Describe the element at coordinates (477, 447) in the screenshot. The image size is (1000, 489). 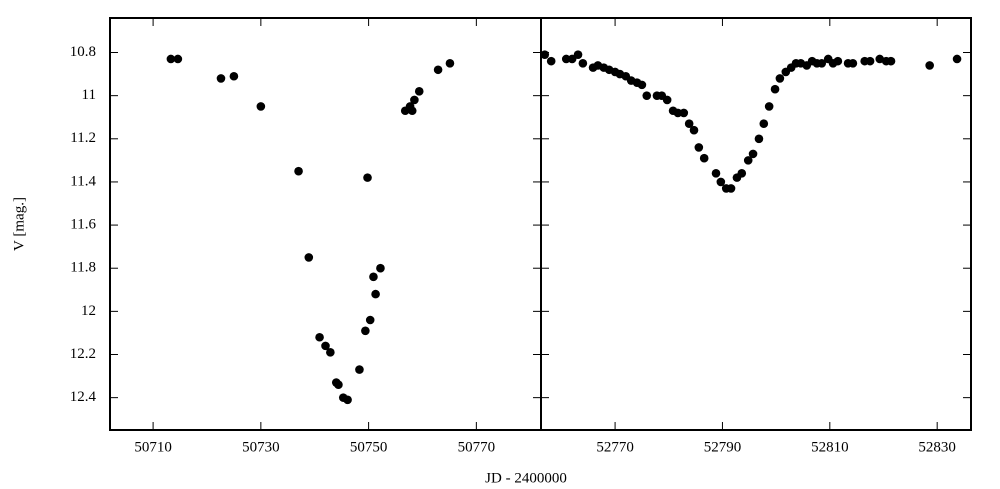
I see `x-tick-label: 50770` at that location.